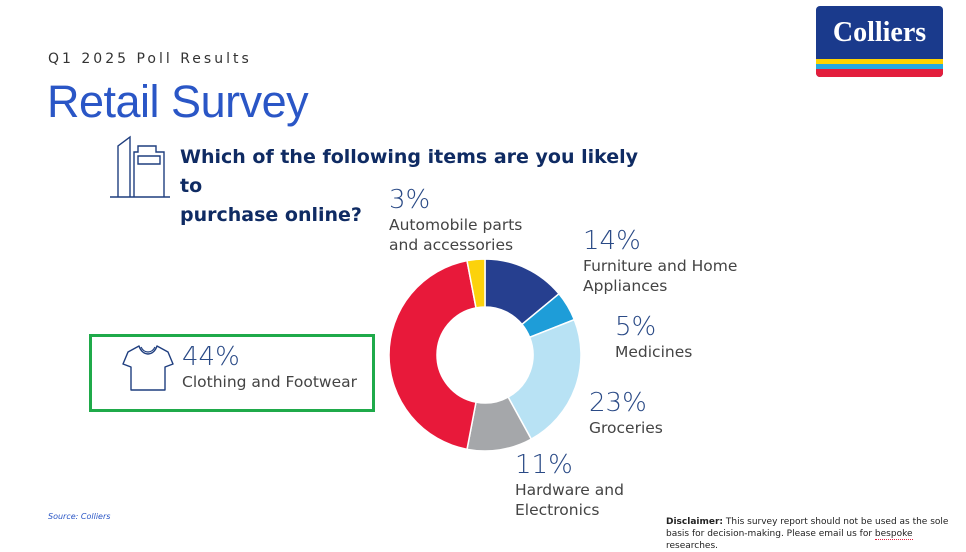 This screenshot has width=966, height=552. I want to click on disclaimer-label: Disclaimer:, so click(695, 522).